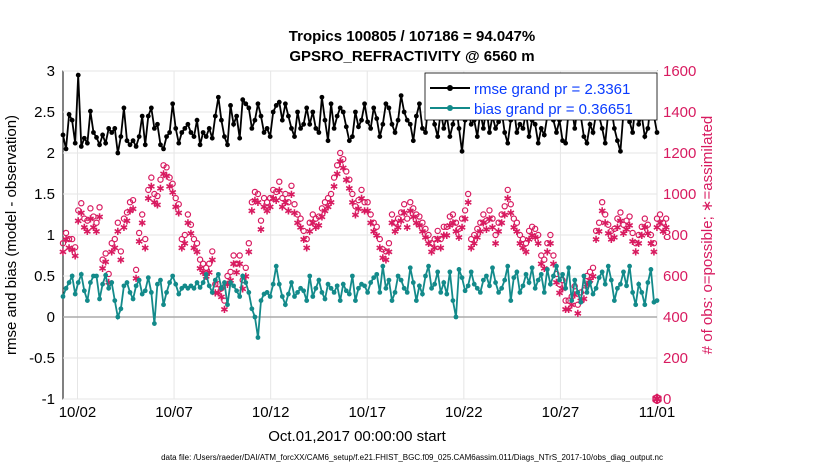 This screenshot has height=470, width=830. What do you see at coordinates (675, 358) in the screenshot?
I see `y-right-tick-label: 200` at bounding box center [675, 358].